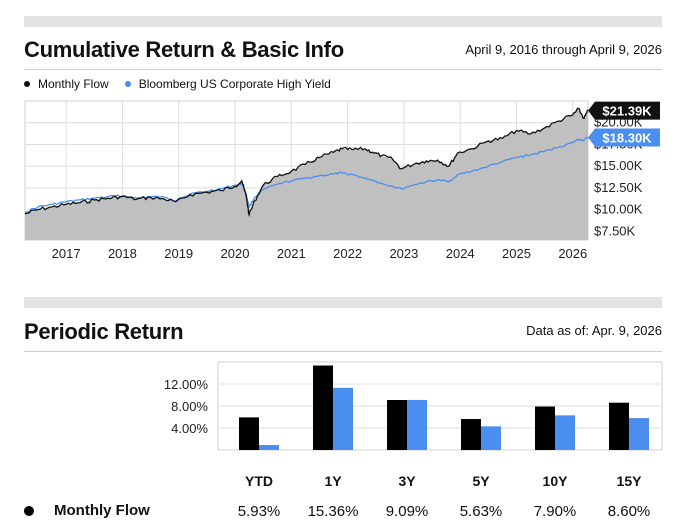 Image resolution: width=684 pixels, height=526 pixels. What do you see at coordinates (184, 49) in the screenshot?
I see `cumulative-title: Cumulative Return & Basic Info` at bounding box center [184, 49].